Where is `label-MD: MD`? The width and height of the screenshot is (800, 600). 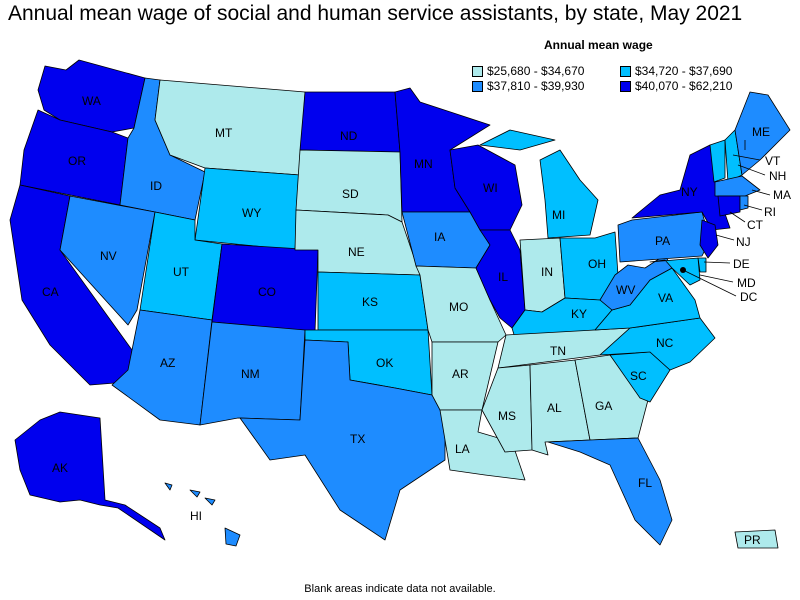
label-MD: MD is located at coordinates (746, 283).